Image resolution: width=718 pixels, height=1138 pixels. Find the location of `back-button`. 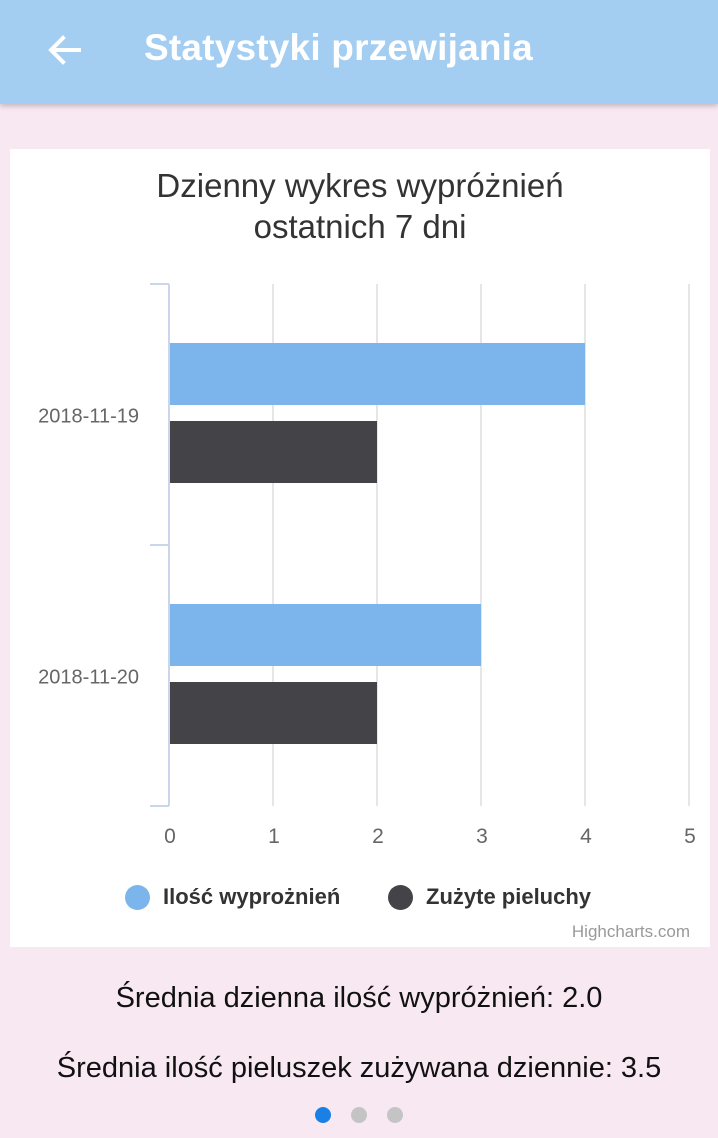

back-button is located at coordinates (64, 50).